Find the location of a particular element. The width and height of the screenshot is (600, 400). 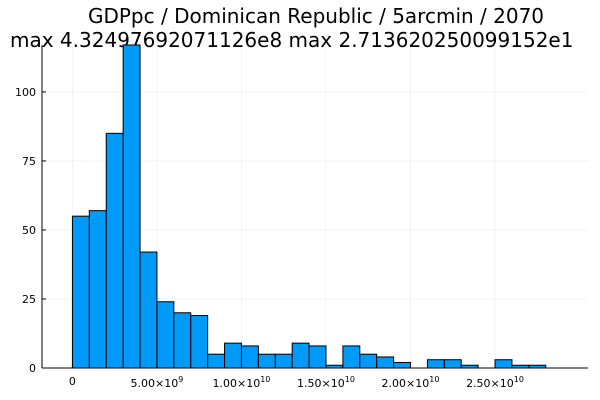

x-tick-label-4: 2.00×10¹⁰ is located at coordinates (411, 382).